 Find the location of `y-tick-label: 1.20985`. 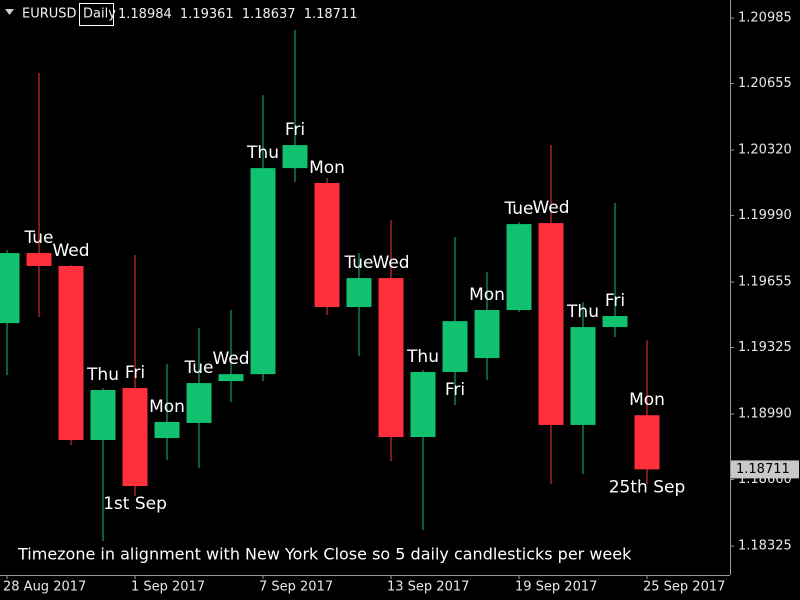

y-tick-label: 1.20985 is located at coordinates (765, 18).